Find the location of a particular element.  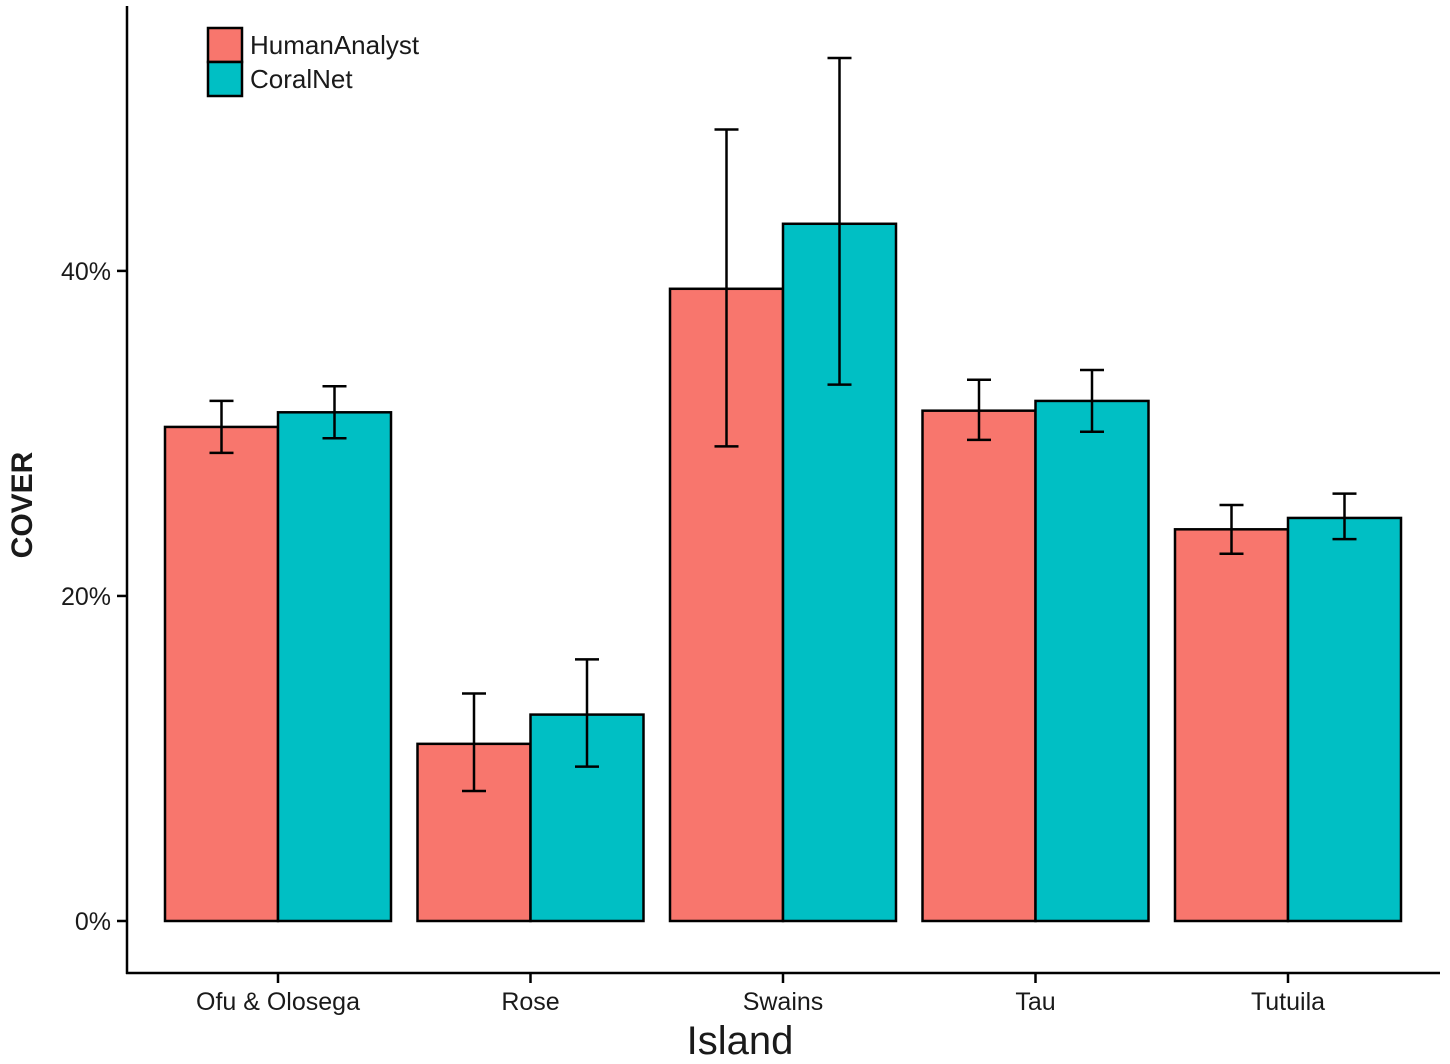

legend-item-humananalyst: HumanAnalyst is located at coordinates (313, 45).